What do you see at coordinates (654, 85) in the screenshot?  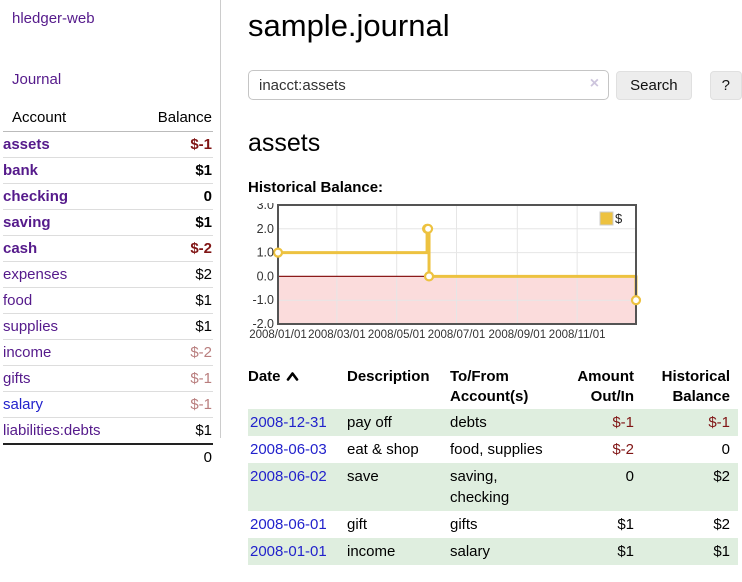 I see `search-button: Search` at bounding box center [654, 85].